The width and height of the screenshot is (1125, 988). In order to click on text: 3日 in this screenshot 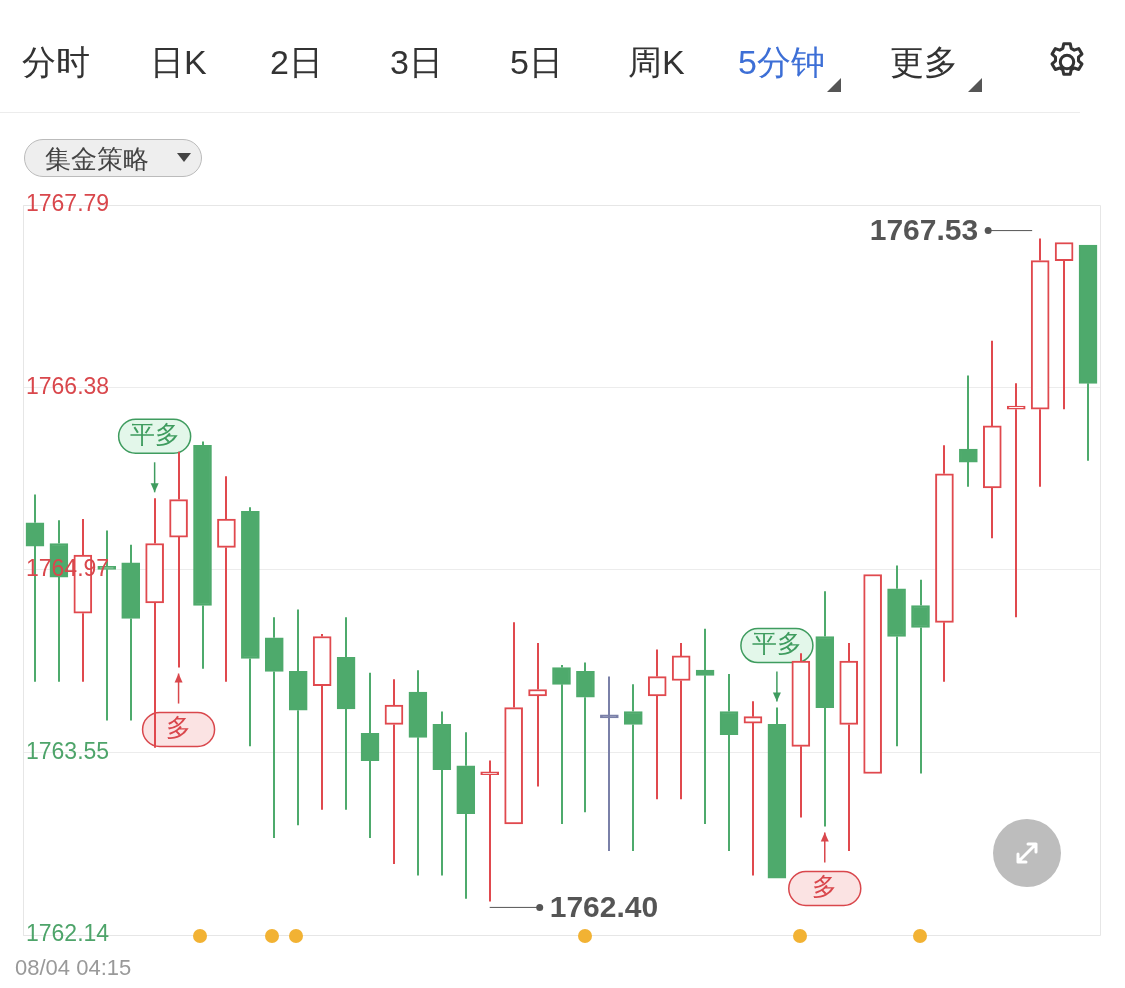, I will do `click(416, 62)`.